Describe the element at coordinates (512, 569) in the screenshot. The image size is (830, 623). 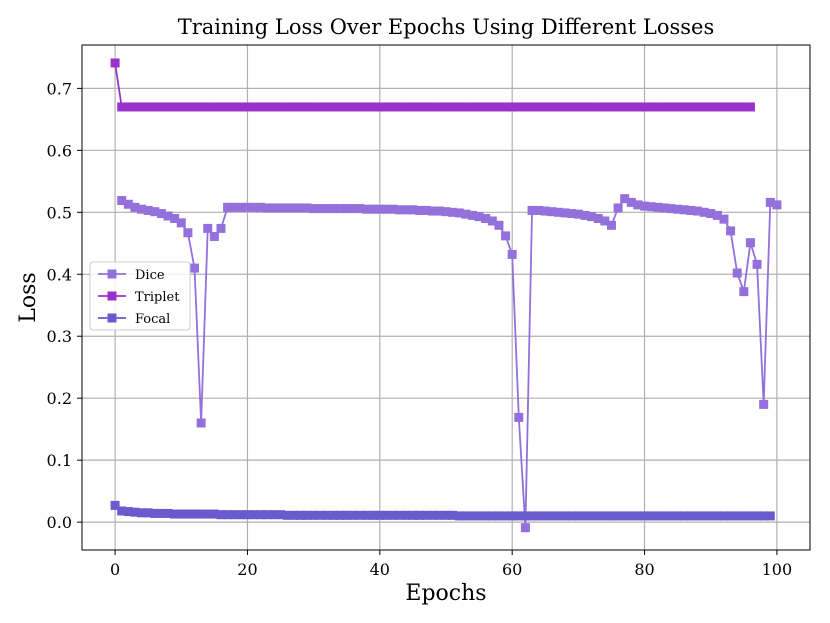
I see `x-tick-label: 60` at that location.